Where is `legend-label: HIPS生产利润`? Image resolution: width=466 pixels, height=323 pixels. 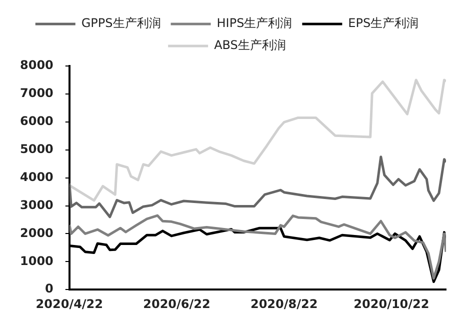
legend-label: HIPS生产利润 is located at coordinates (254, 23).